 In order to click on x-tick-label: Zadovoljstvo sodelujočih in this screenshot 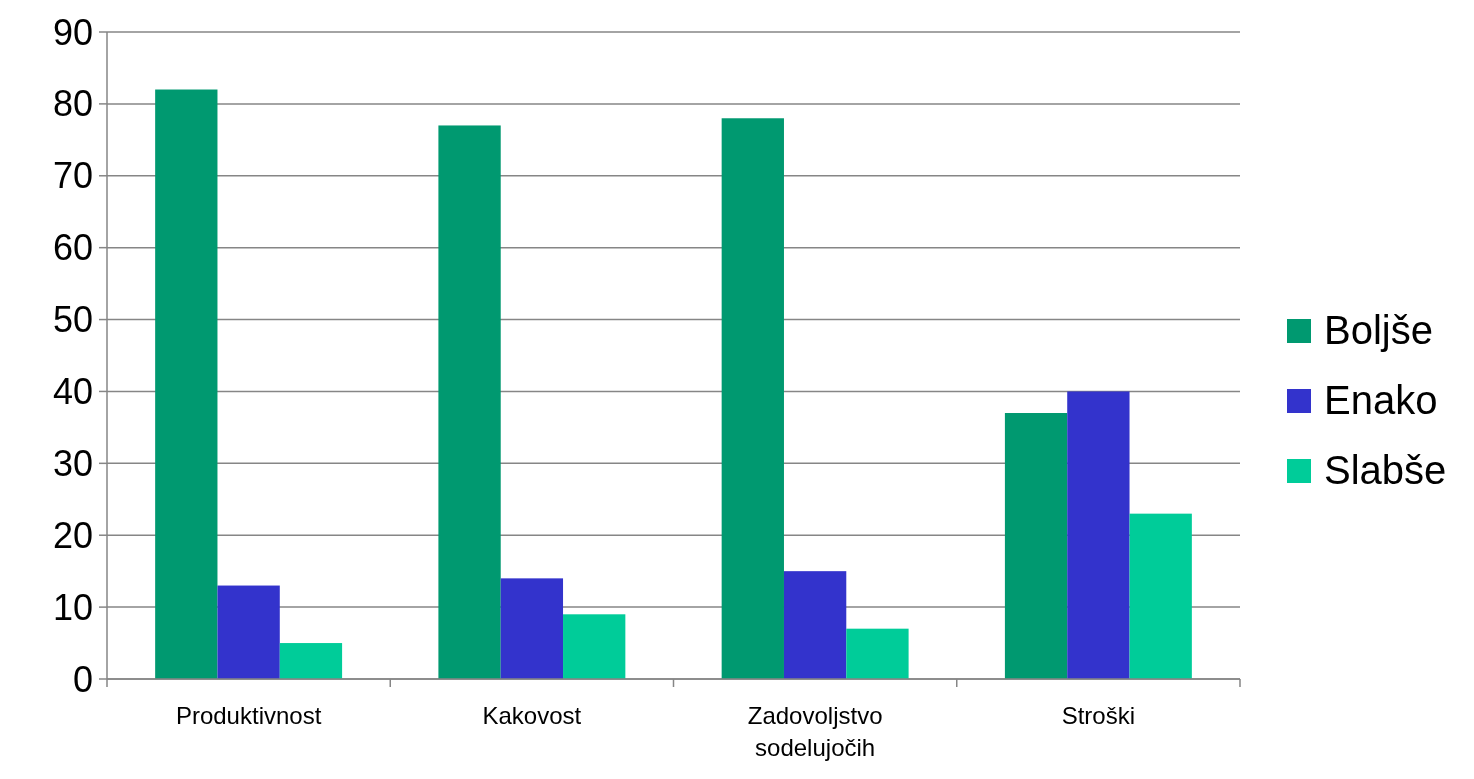, I will do `click(815, 731)`.